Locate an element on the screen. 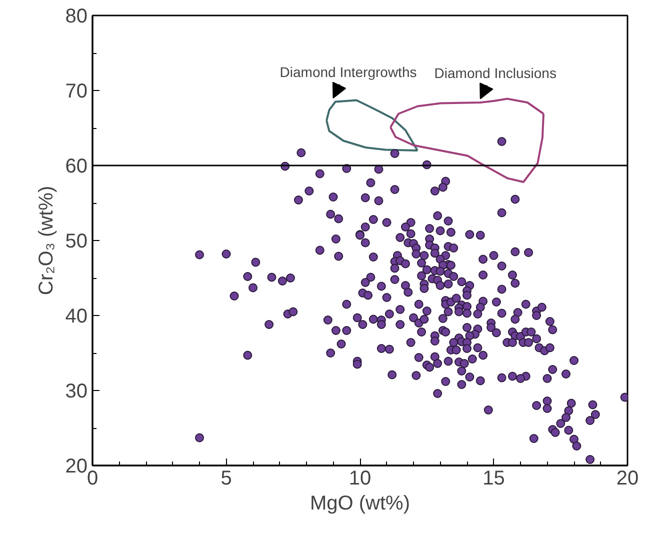  x-tick-label: 10 is located at coordinates (360, 479).